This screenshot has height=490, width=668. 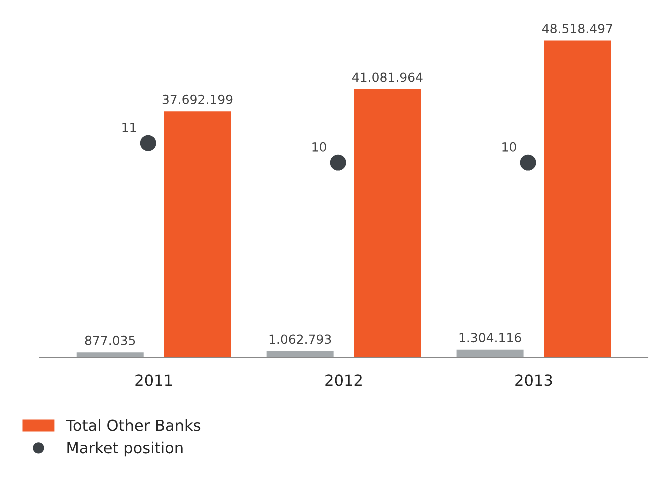 What do you see at coordinates (125, 449) in the screenshot?
I see `legend-label: Market position` at bounding box center [125, 449].